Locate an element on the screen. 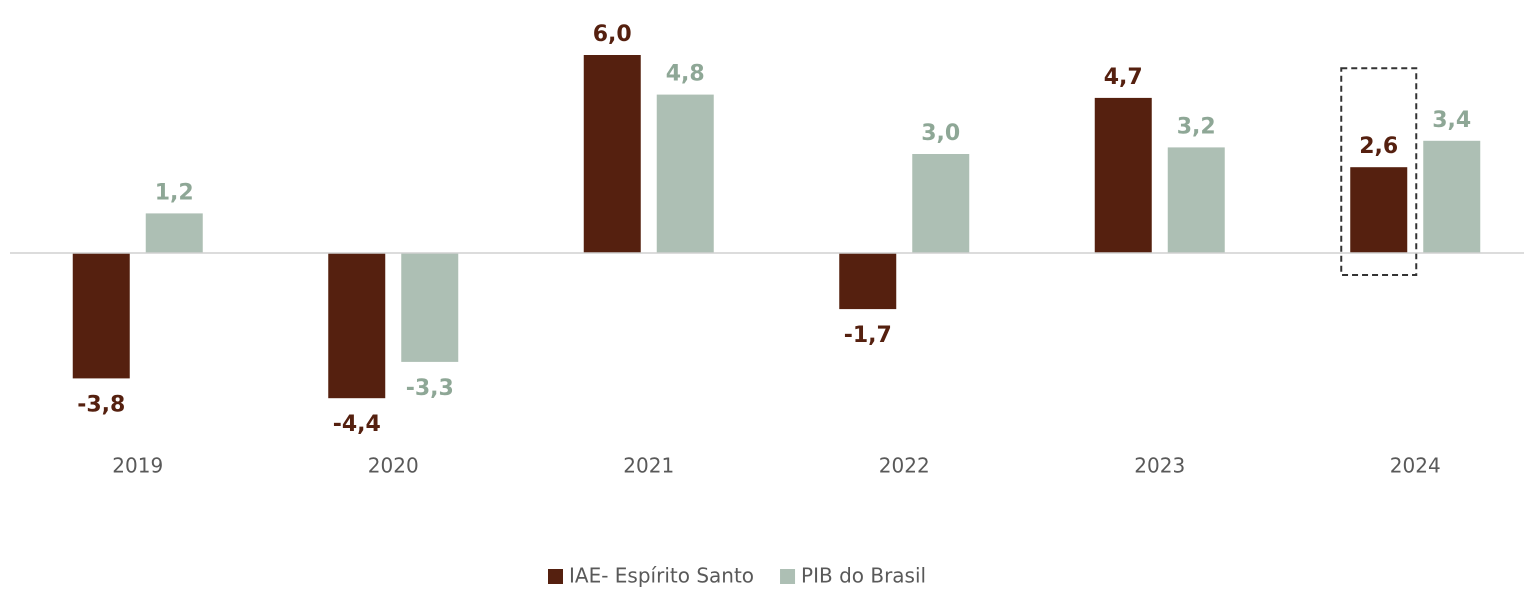  x-tick-label: 2020 is located at coordinates (393, 466).